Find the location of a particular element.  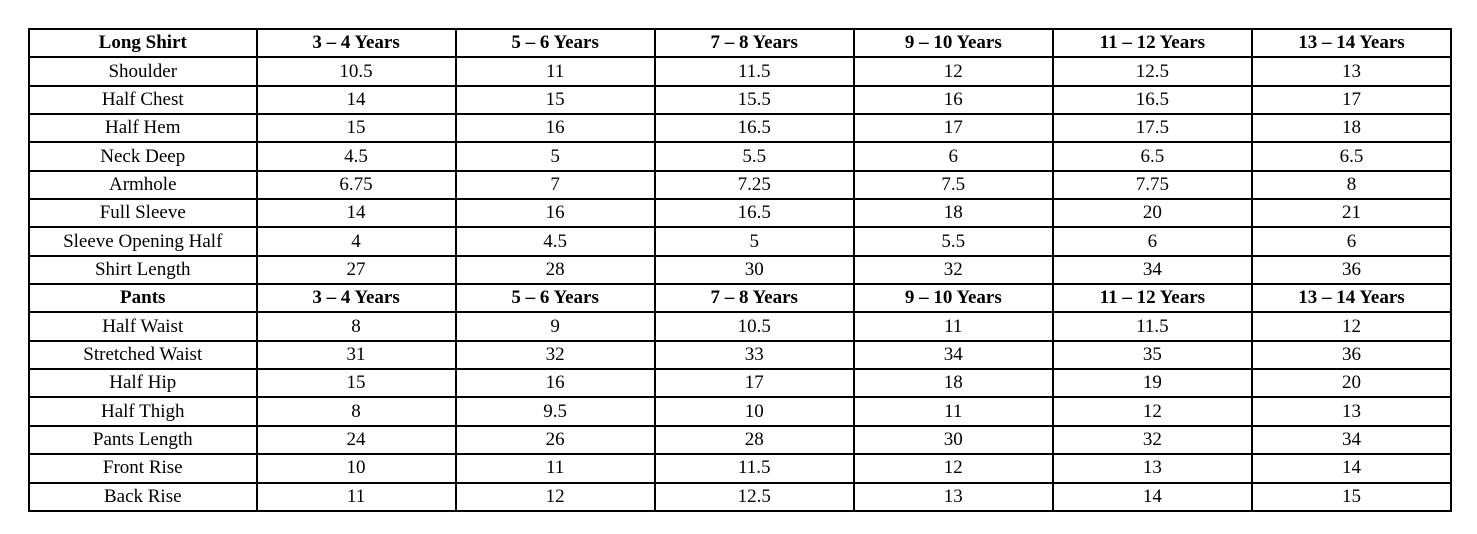

value-cell: 11.5 is located at coordinates (1152, 326).